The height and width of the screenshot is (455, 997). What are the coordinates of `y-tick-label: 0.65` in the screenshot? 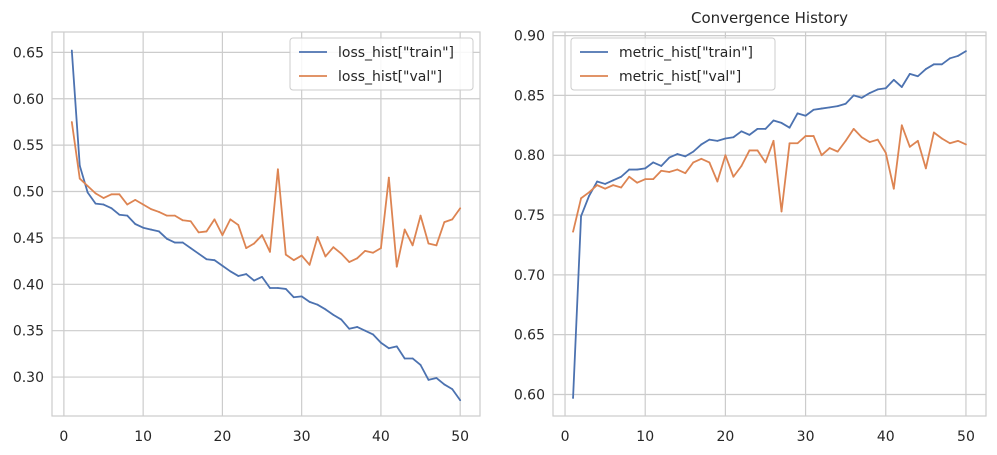 It's located at (28, 53).